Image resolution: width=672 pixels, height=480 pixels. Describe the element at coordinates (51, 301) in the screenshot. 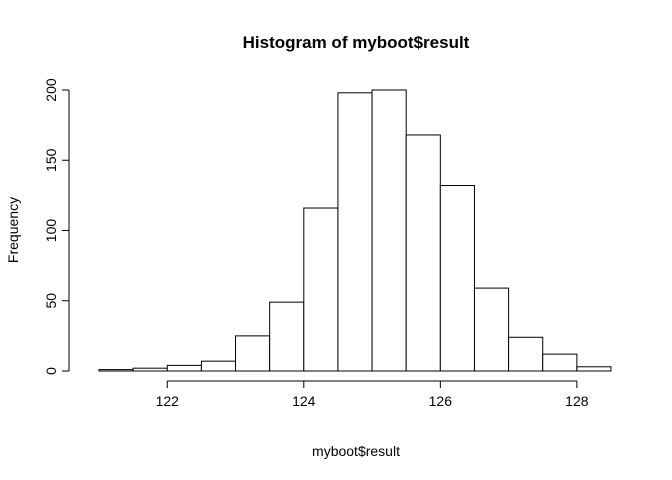

I see `y-tick-label: 50` at that location.